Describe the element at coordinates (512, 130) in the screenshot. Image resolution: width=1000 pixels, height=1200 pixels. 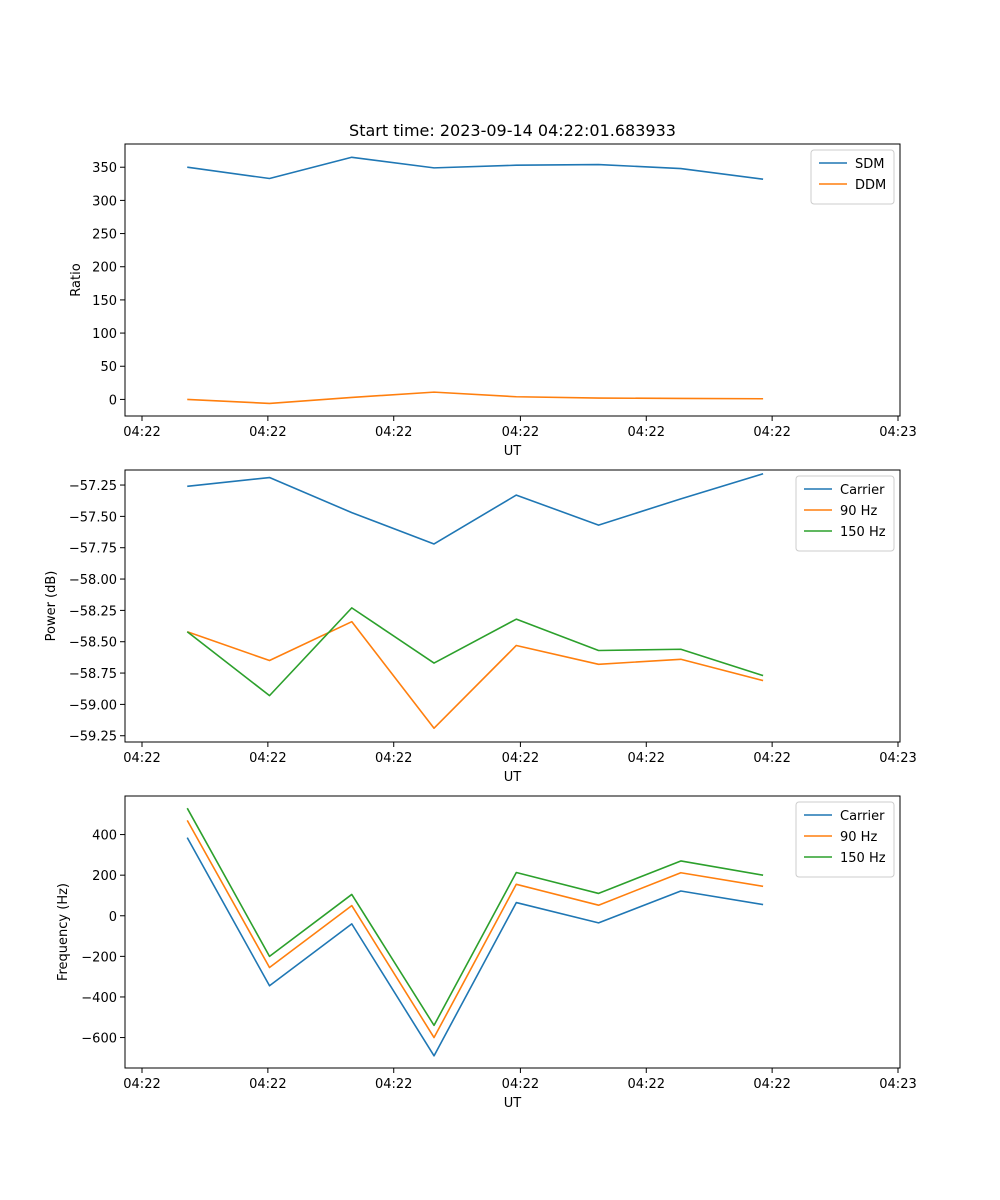
I see `figure-title: Start time: 2023-09-14 04:22:01.683933` at that location.